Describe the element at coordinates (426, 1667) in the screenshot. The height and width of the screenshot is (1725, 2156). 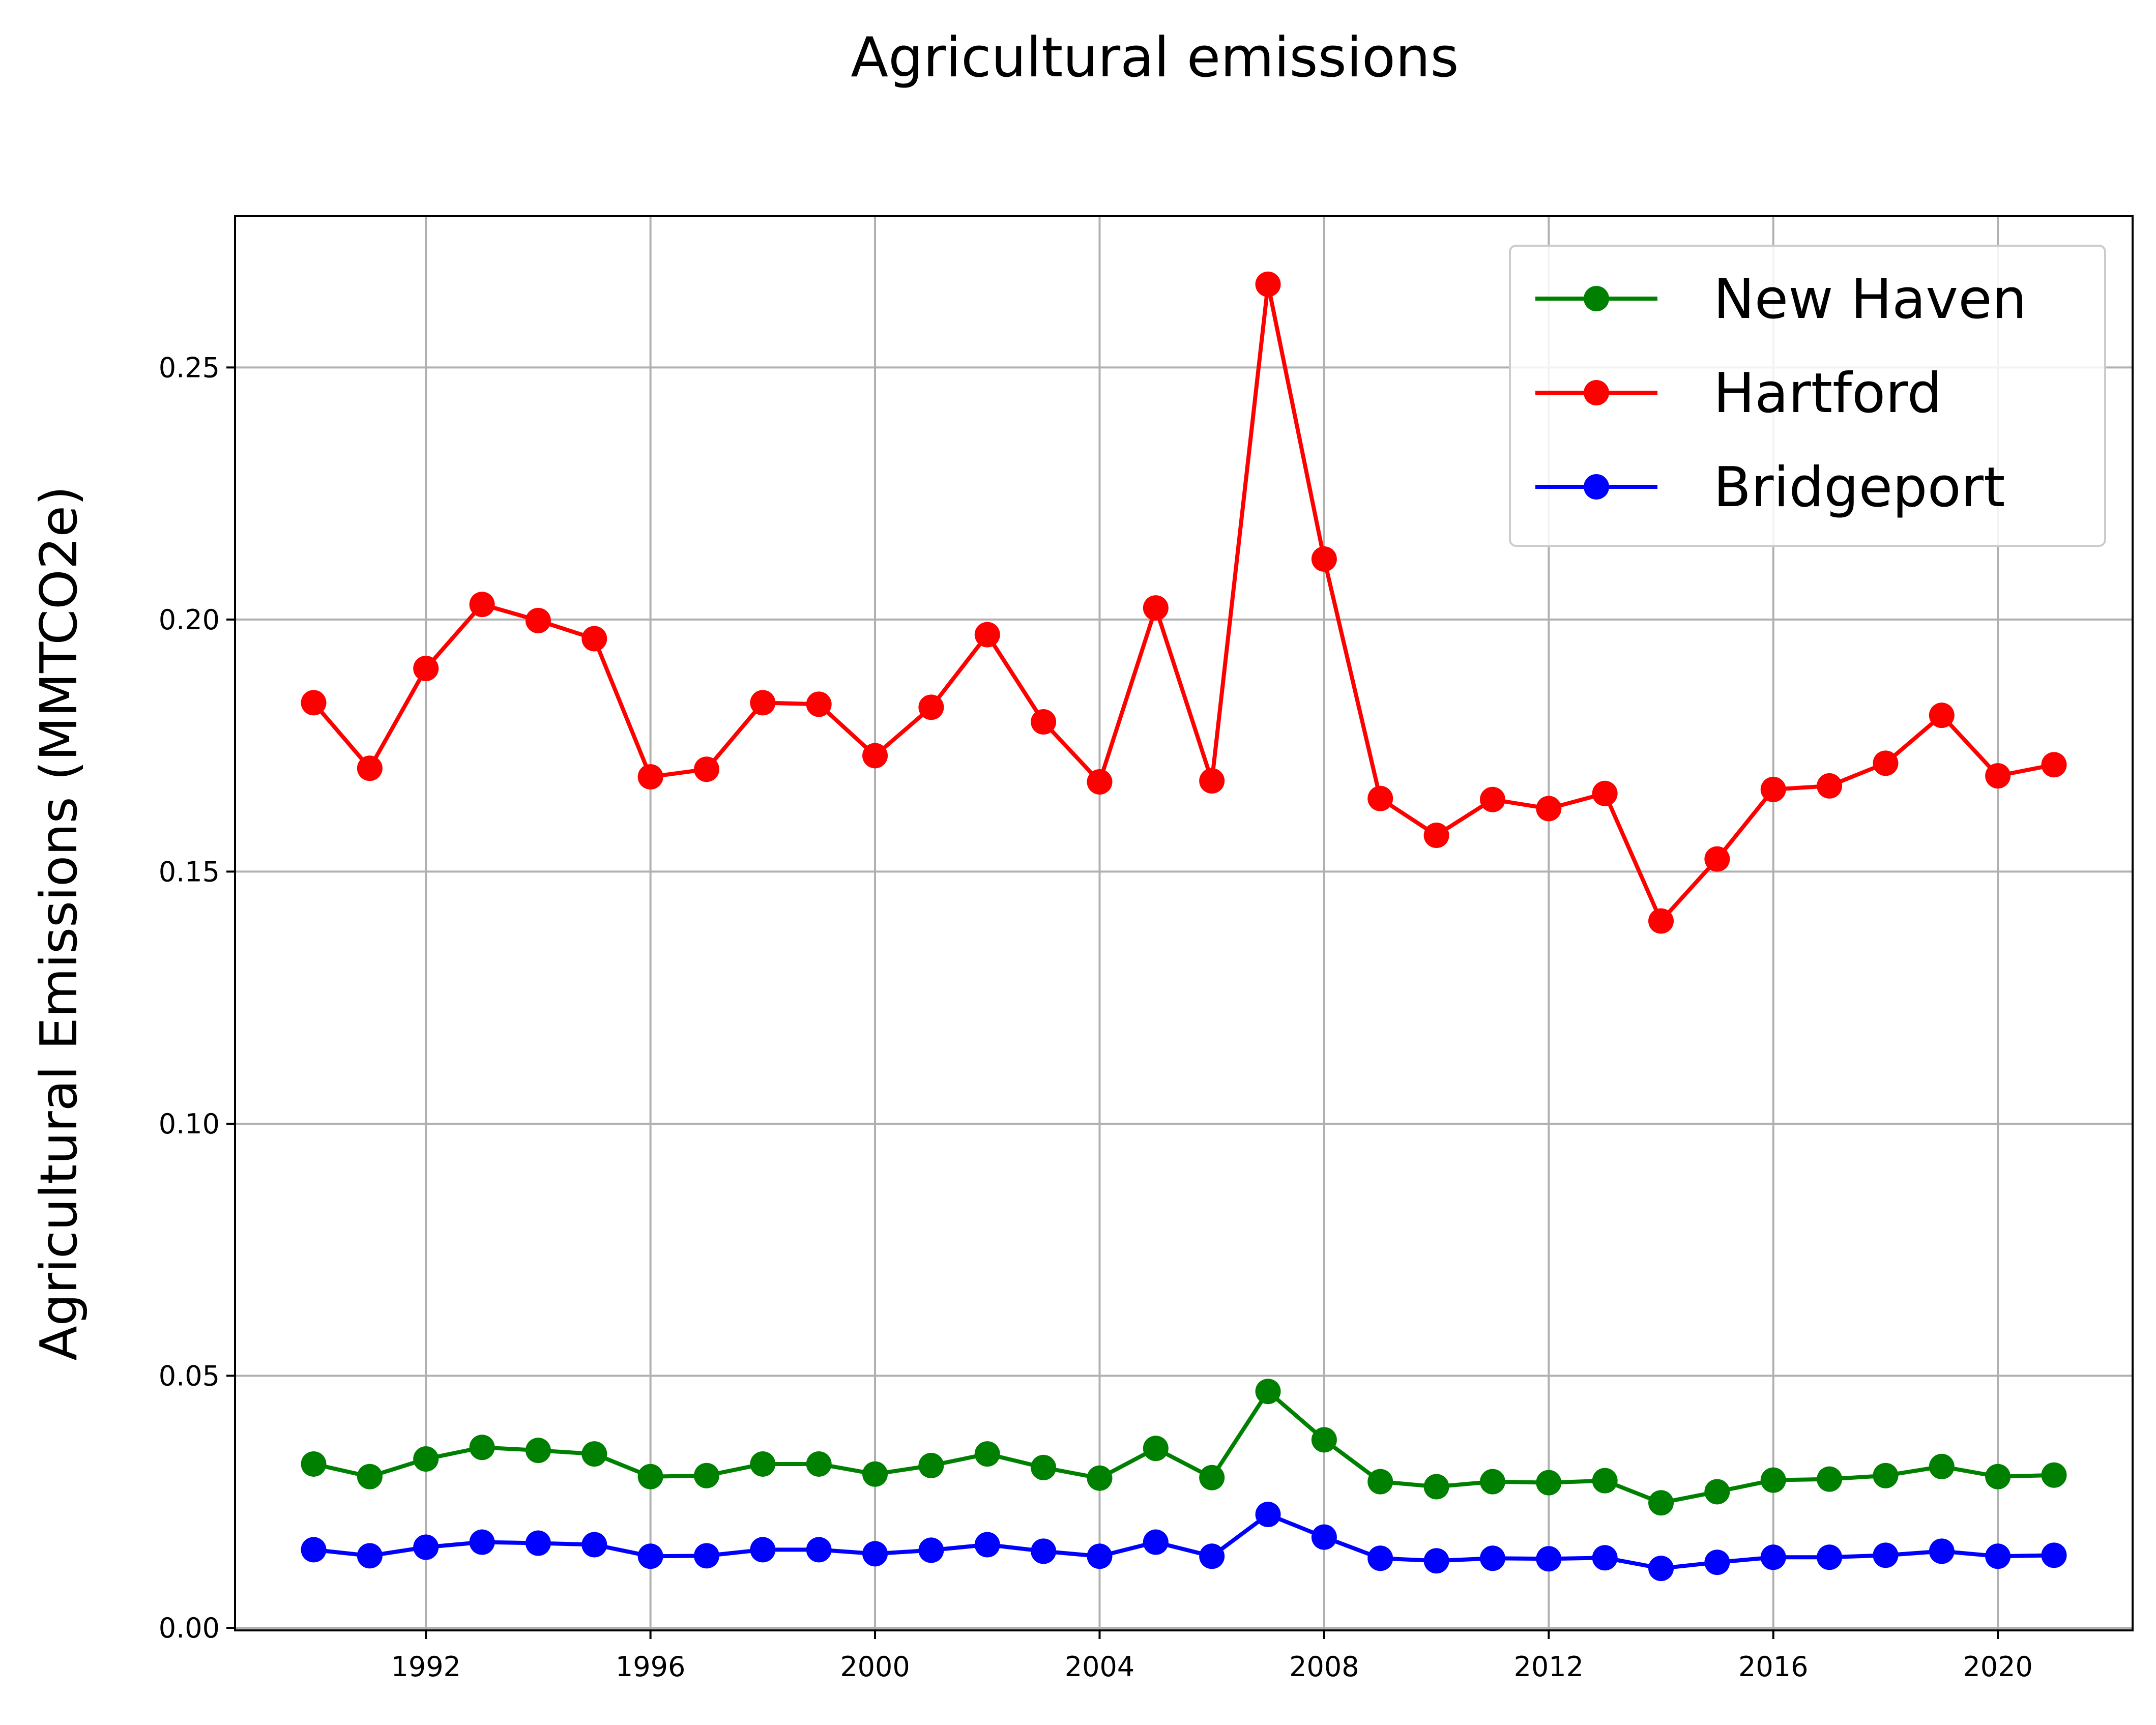
I see `x-tick-label: 1992` at that location.